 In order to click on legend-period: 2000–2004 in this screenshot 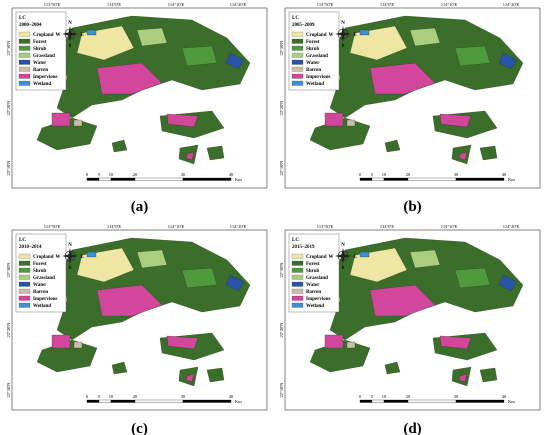, I will do `click(30, 25)`.